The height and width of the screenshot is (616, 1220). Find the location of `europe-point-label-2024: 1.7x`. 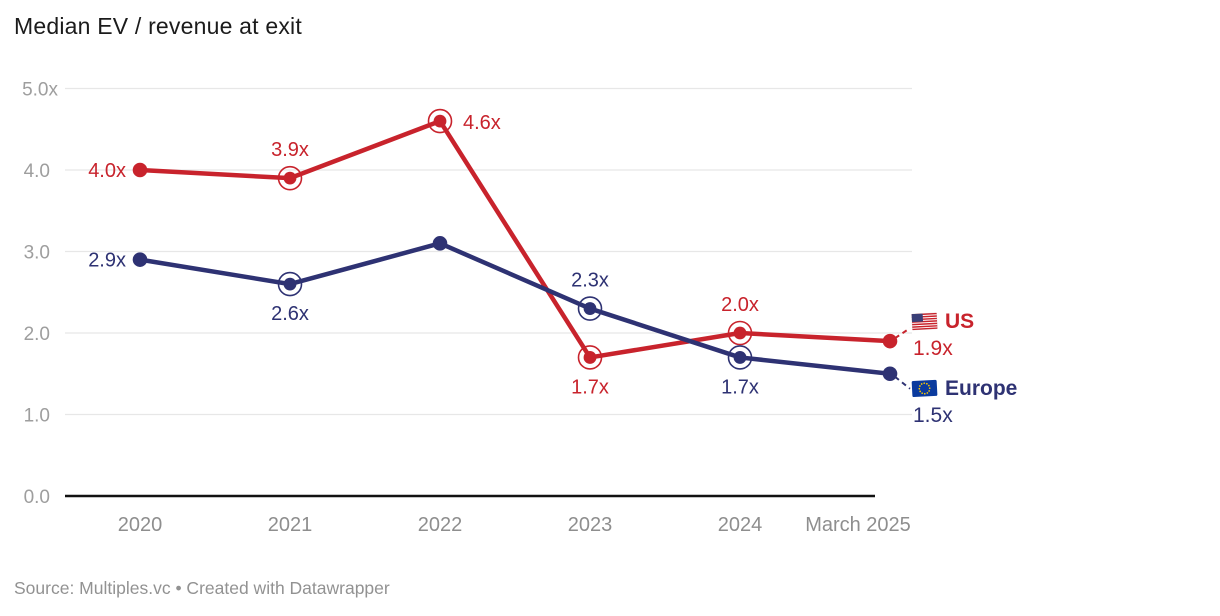

europe-point-label-2024: 1.7x is located at coordinates (740, 387).